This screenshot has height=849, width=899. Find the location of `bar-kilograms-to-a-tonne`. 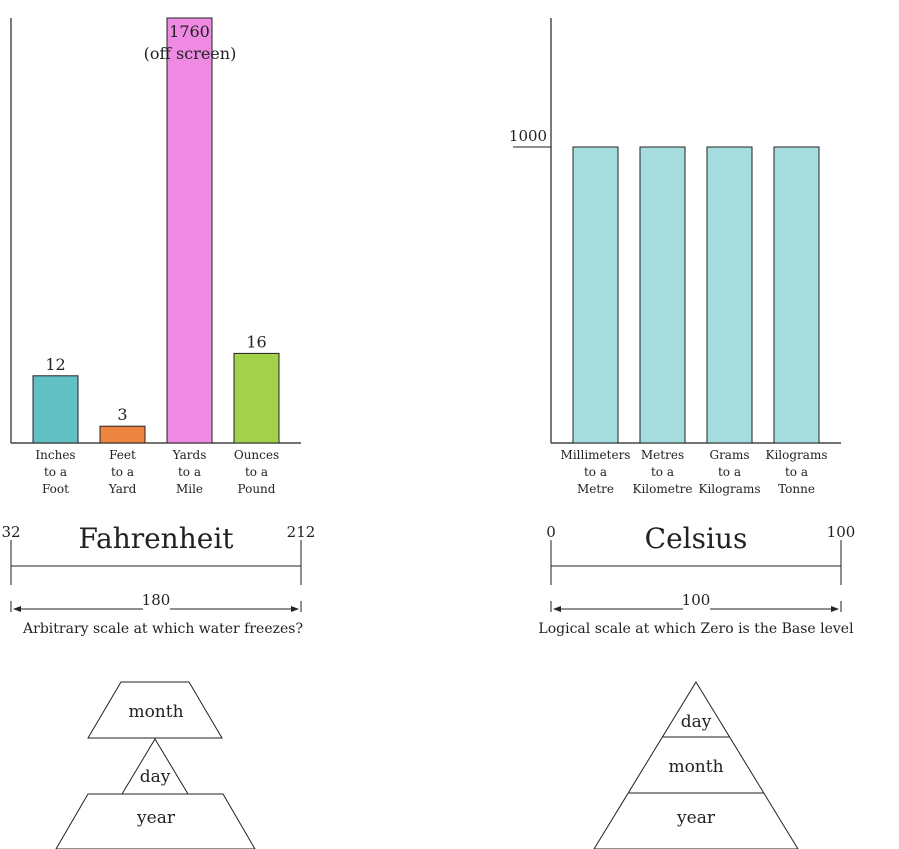

bar-kilograms-to-a-tonne is located at coordinates (796, 295).